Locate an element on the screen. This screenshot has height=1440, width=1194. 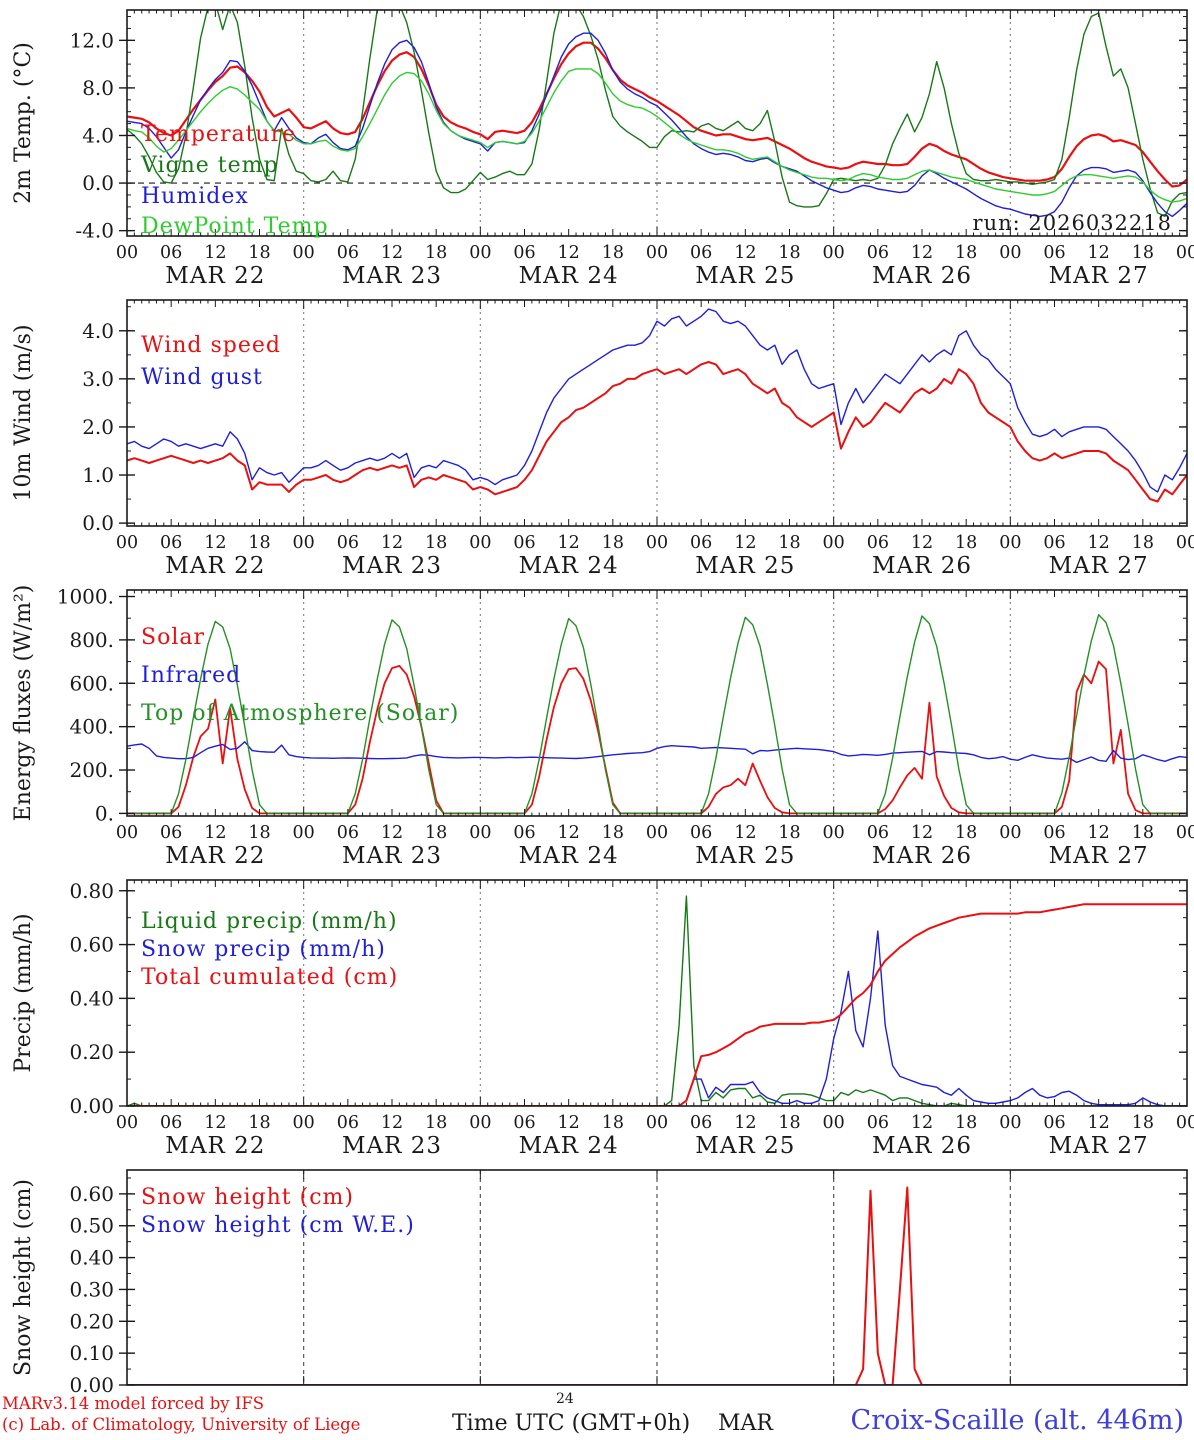
legend-label: Vigne temp is located at coordinates (209, 165).